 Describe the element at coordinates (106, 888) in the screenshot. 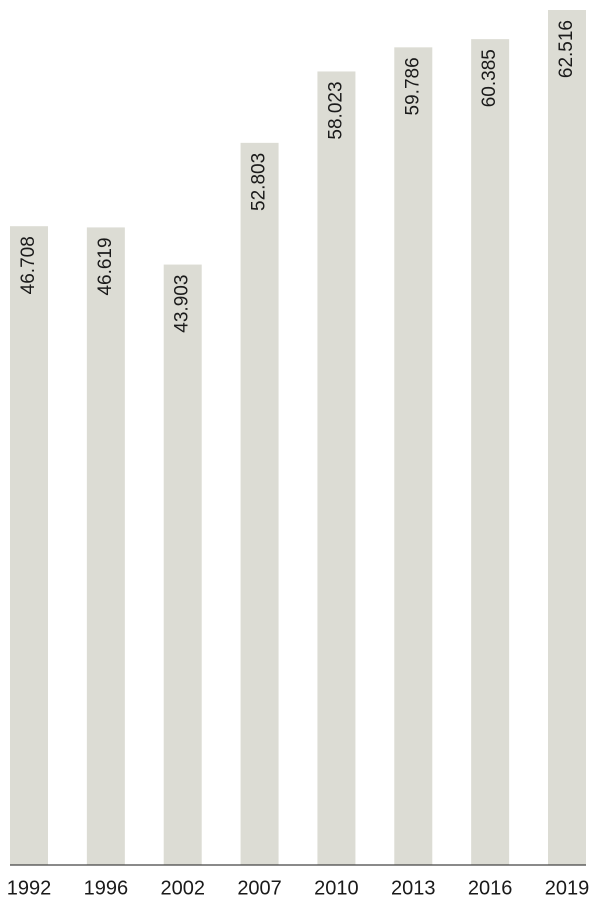

I see `x-tick-label: 1996` at that location.